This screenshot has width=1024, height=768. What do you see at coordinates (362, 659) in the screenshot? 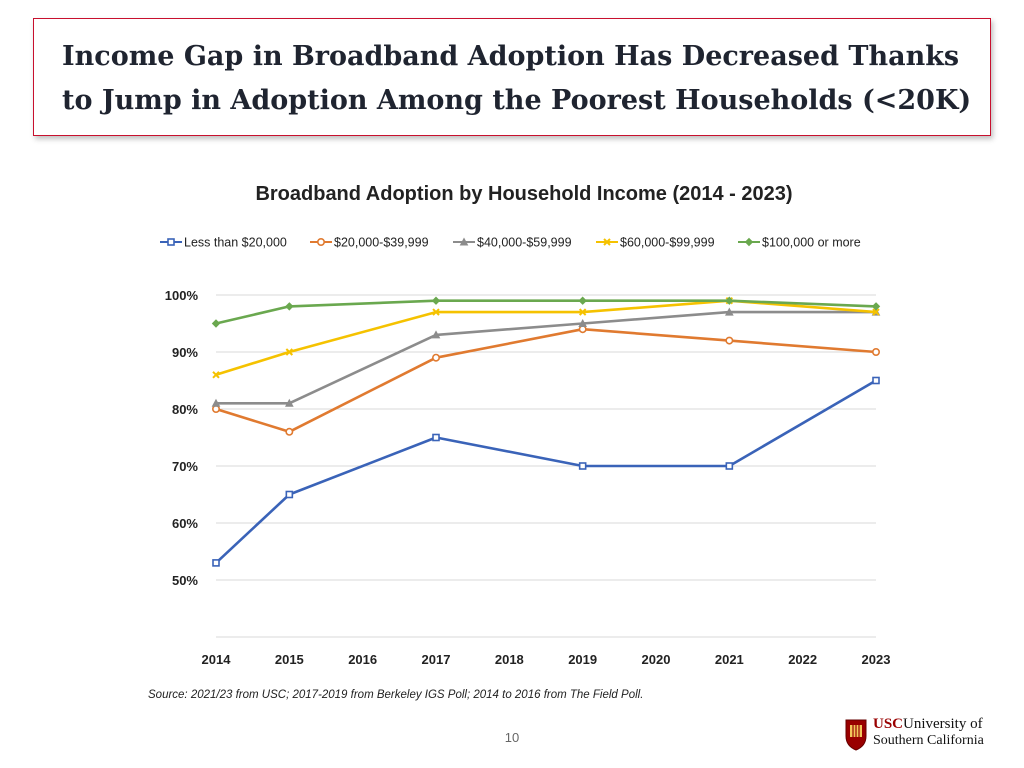
I see `x-tick-label: 2016` at bounding box center [362, 659].